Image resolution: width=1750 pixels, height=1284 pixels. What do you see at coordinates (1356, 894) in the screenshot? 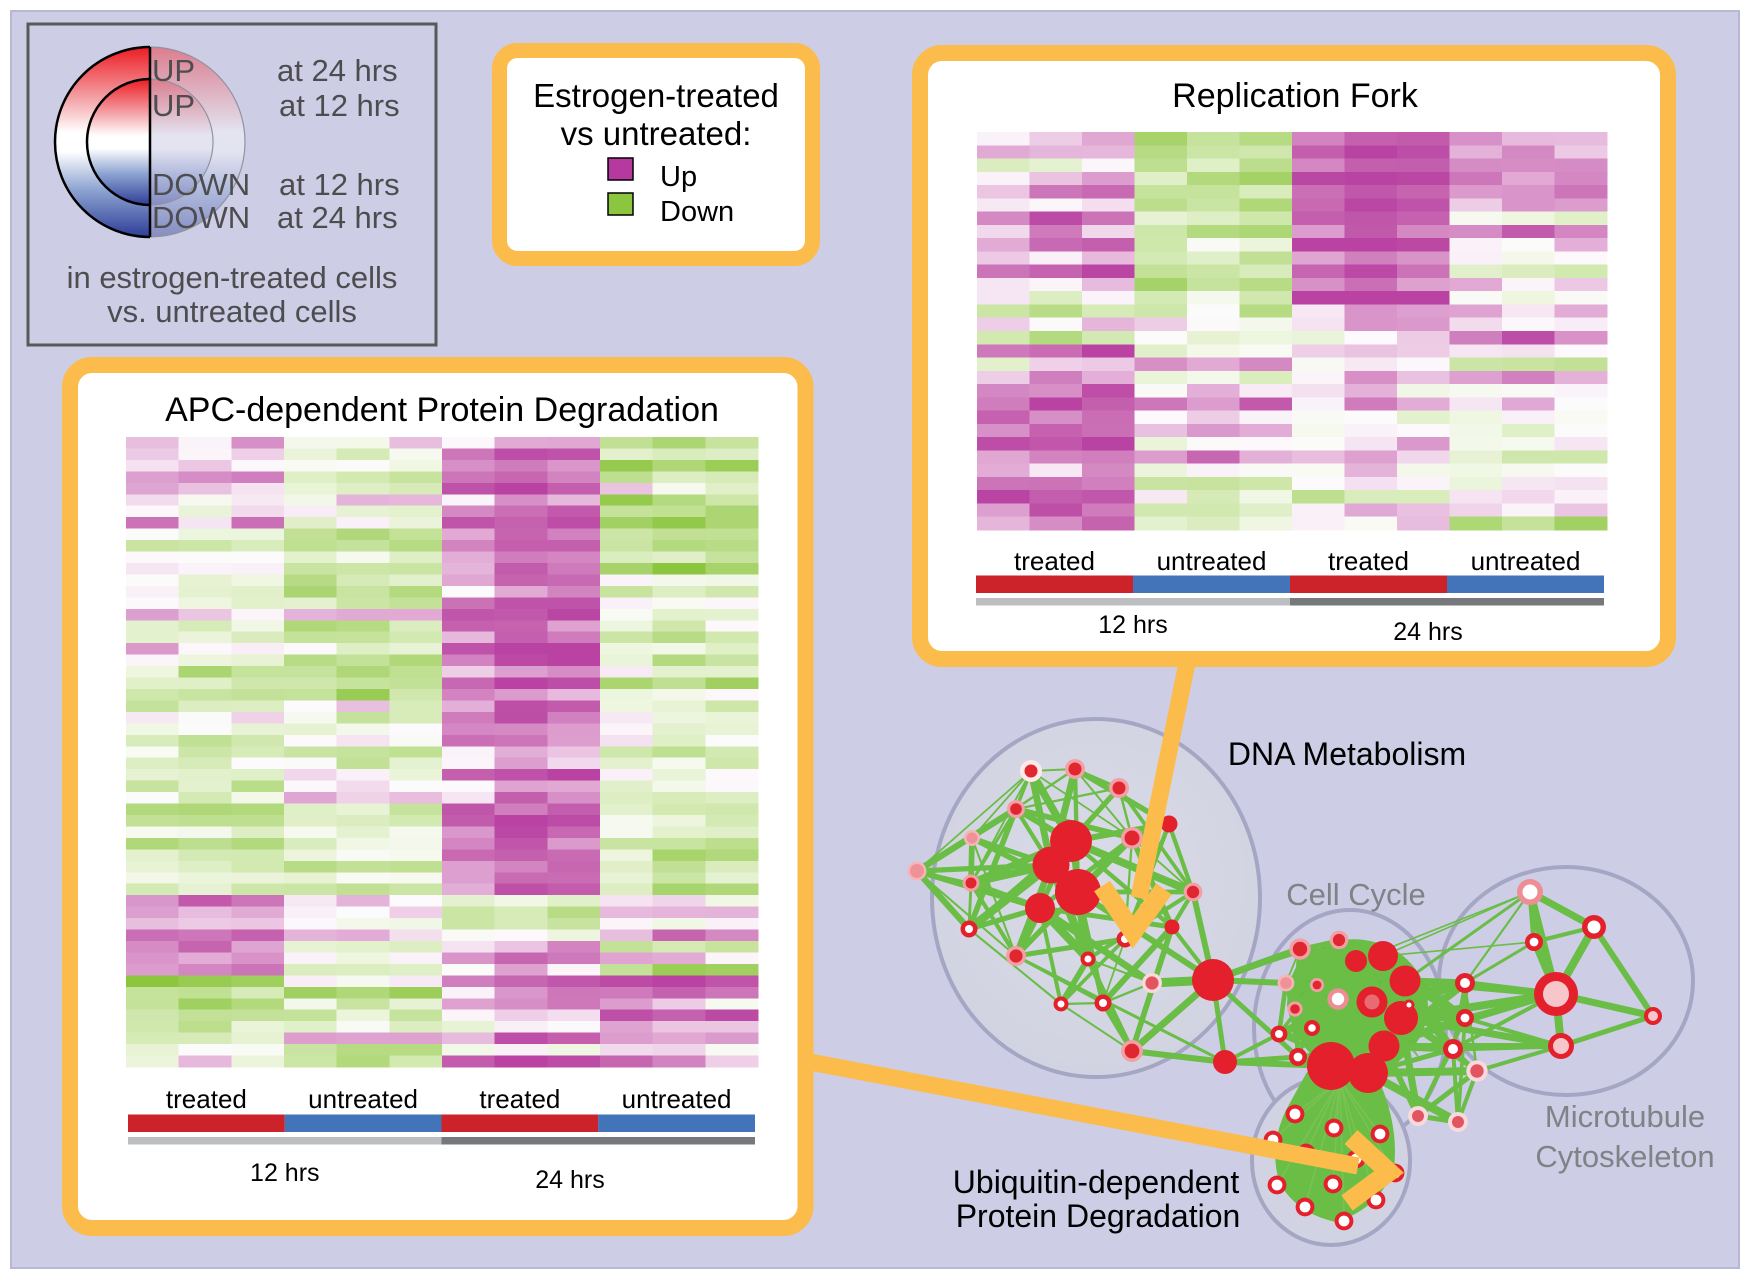
I see `svg-text: Cell Cycle` at bounding box center [1356, 894].